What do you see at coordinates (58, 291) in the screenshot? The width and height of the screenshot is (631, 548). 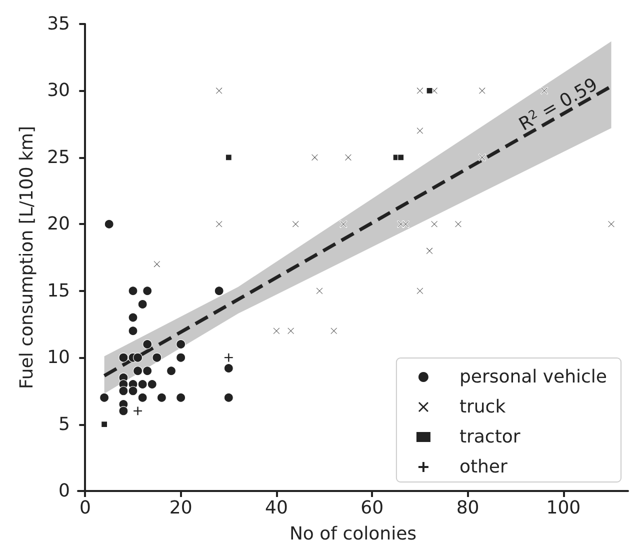 I see `y-tick-label: 15` at bounding box center [58, 291].